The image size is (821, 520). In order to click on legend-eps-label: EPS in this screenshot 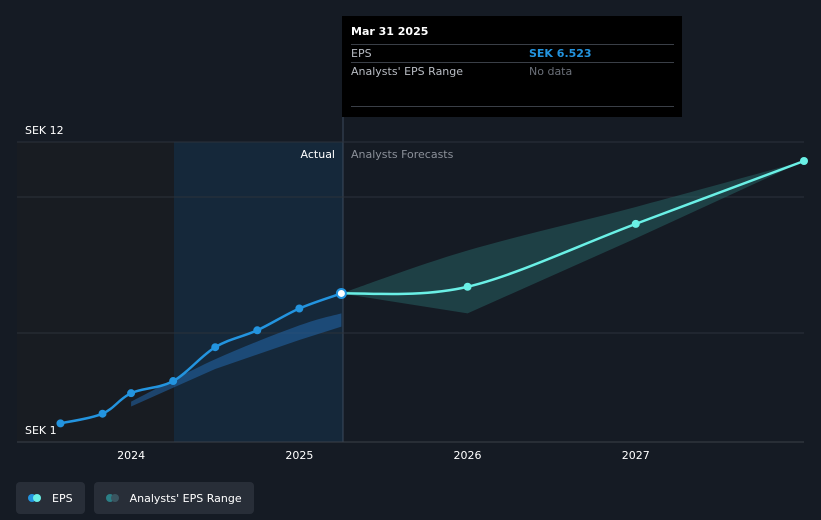, I will do `click(62, 498)`.